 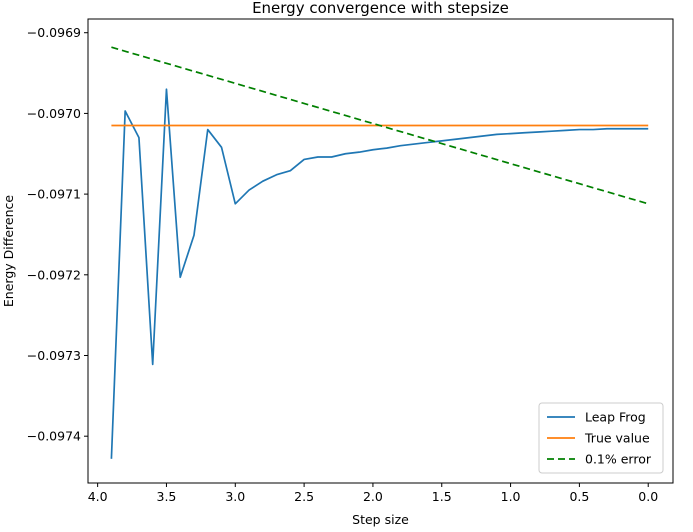 What do you see at coordinates (54, 113) in the screenshot?
I see `y-tick-label: −0.0970` at bounding box center [54, 113].